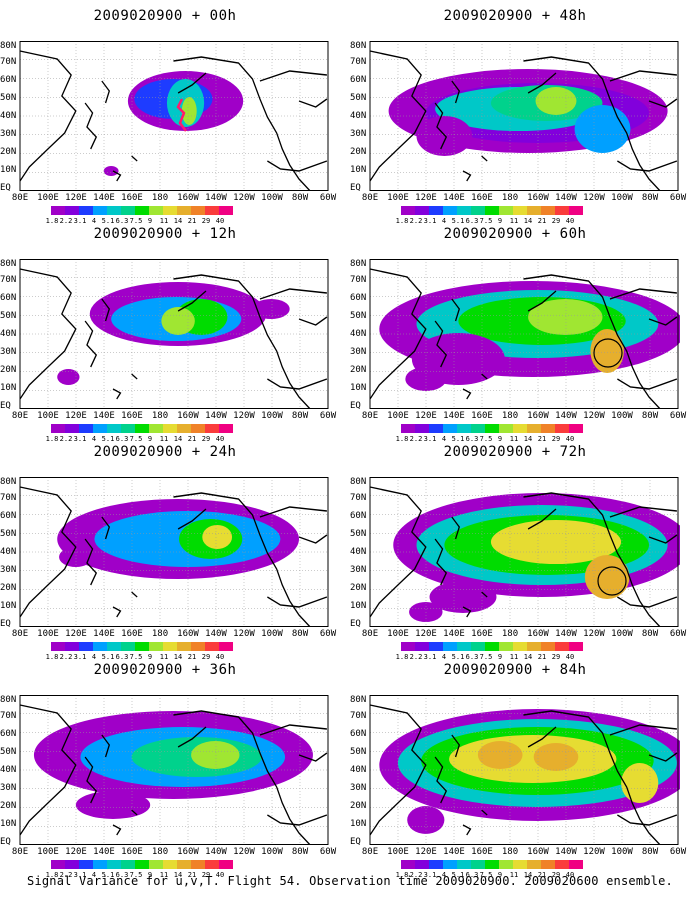 The width and height of the screenshot is (700, 900). I want to click on longitude-label: 100E, so click(48, 416).